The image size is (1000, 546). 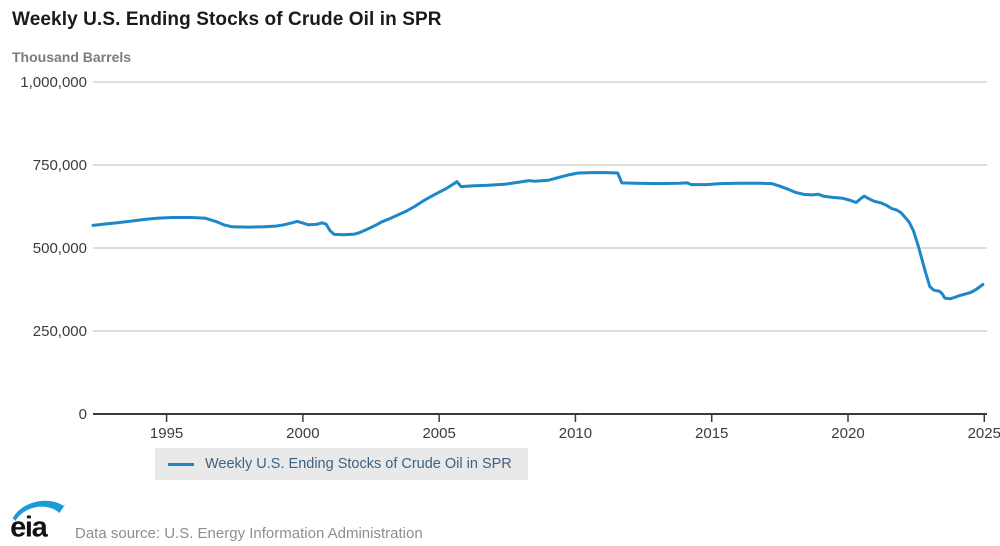 What do you see at coordinates (711, 433) in the screenshot?
I see `x-axis-tick-label: 2015` at bounding box center [711, 433].